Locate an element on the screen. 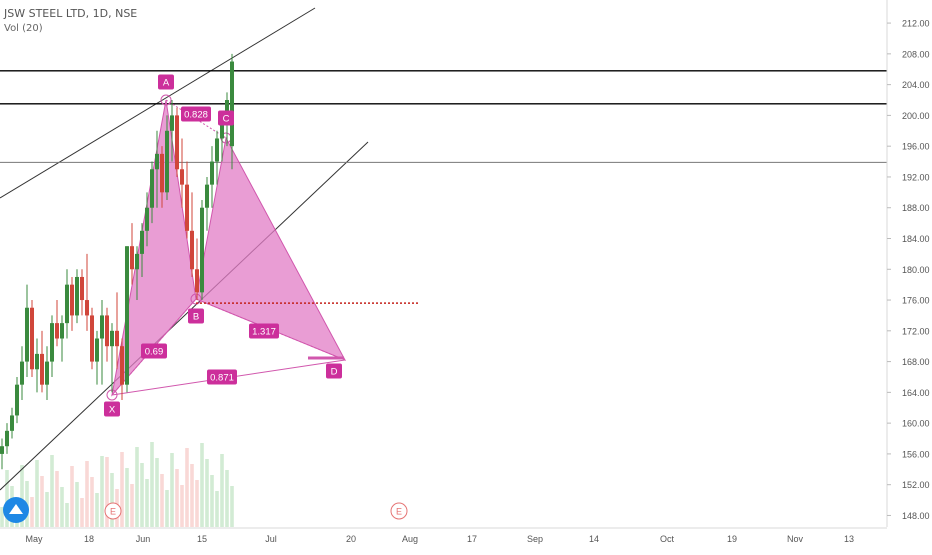 The image size is (932, 555). price-axis-bg is located at coordinates (909, 275).